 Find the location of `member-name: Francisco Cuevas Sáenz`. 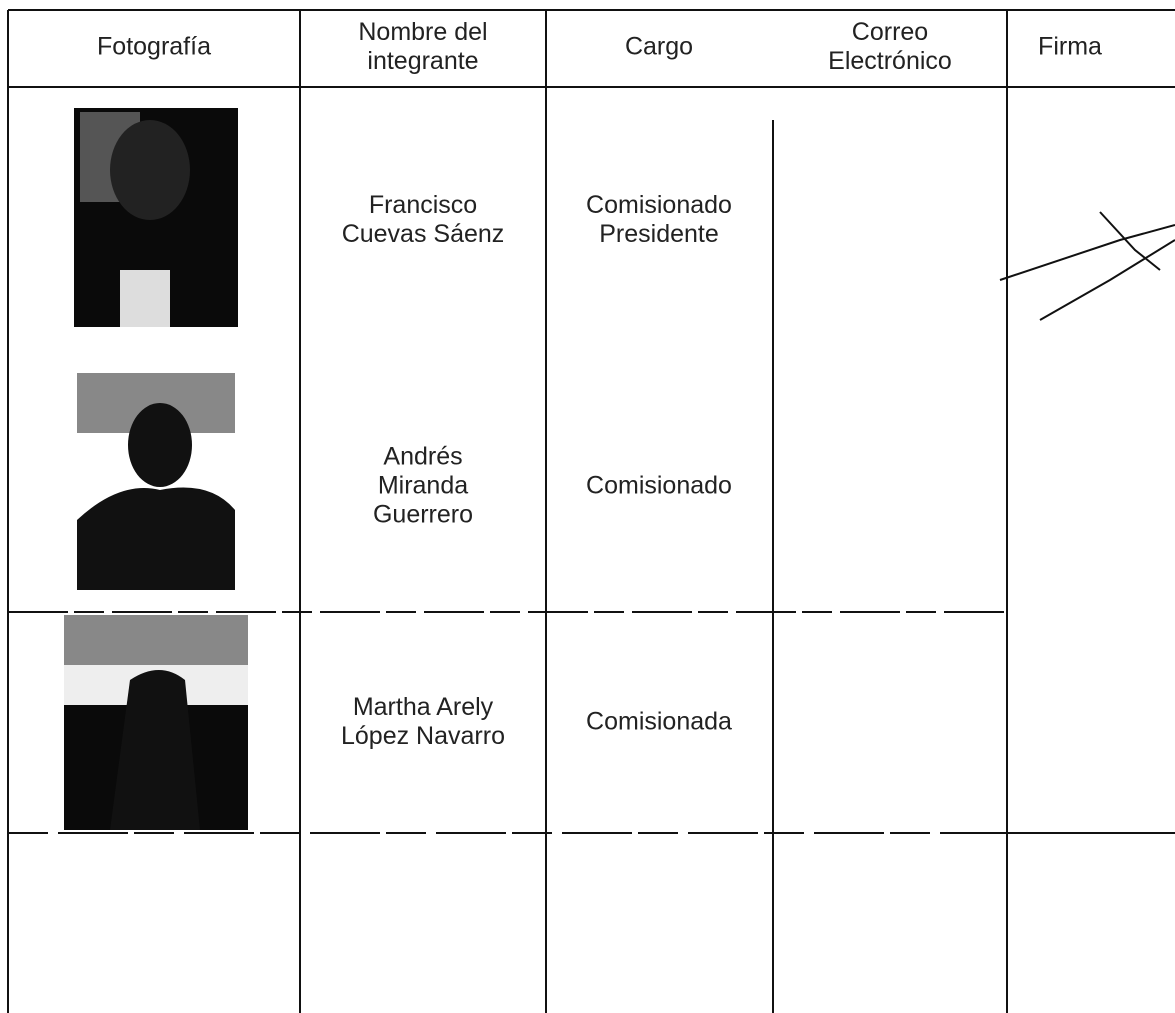

member-name: Francisco Cuevas Sáenz is located at coordinates (423, 219).